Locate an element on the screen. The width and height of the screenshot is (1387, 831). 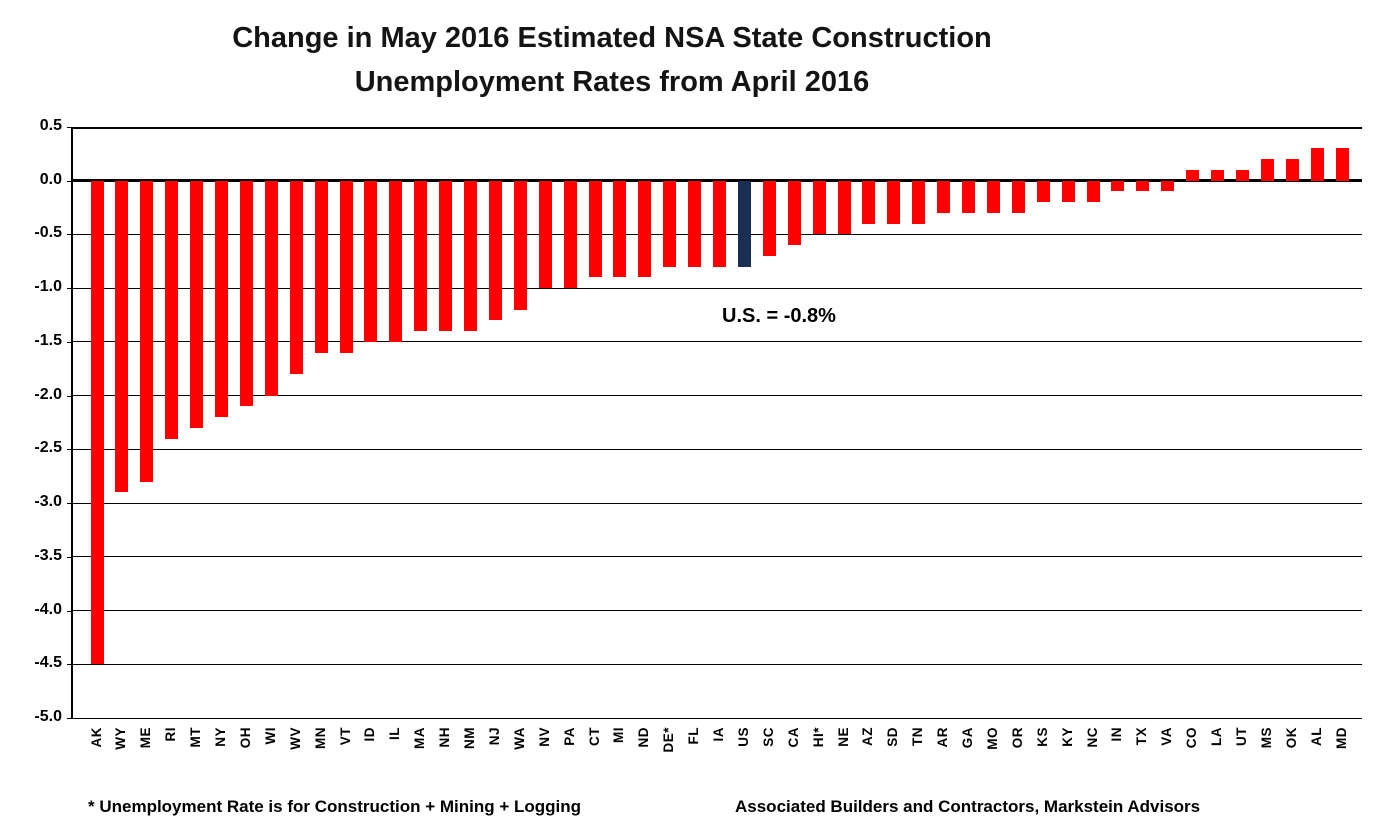
x-label-text: VA is located at coordinates (1167, 736).